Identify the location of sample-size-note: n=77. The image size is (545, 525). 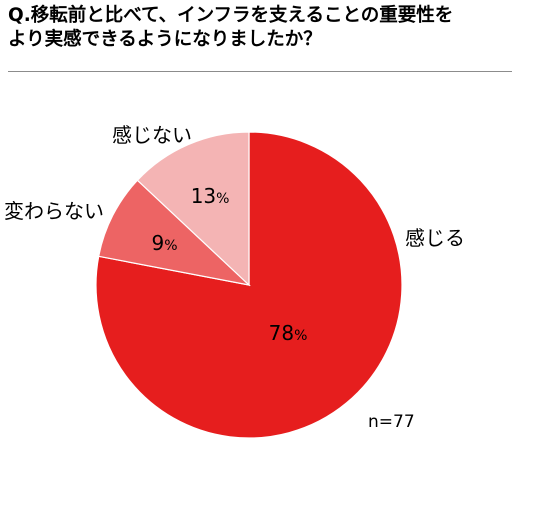
(391, 422).